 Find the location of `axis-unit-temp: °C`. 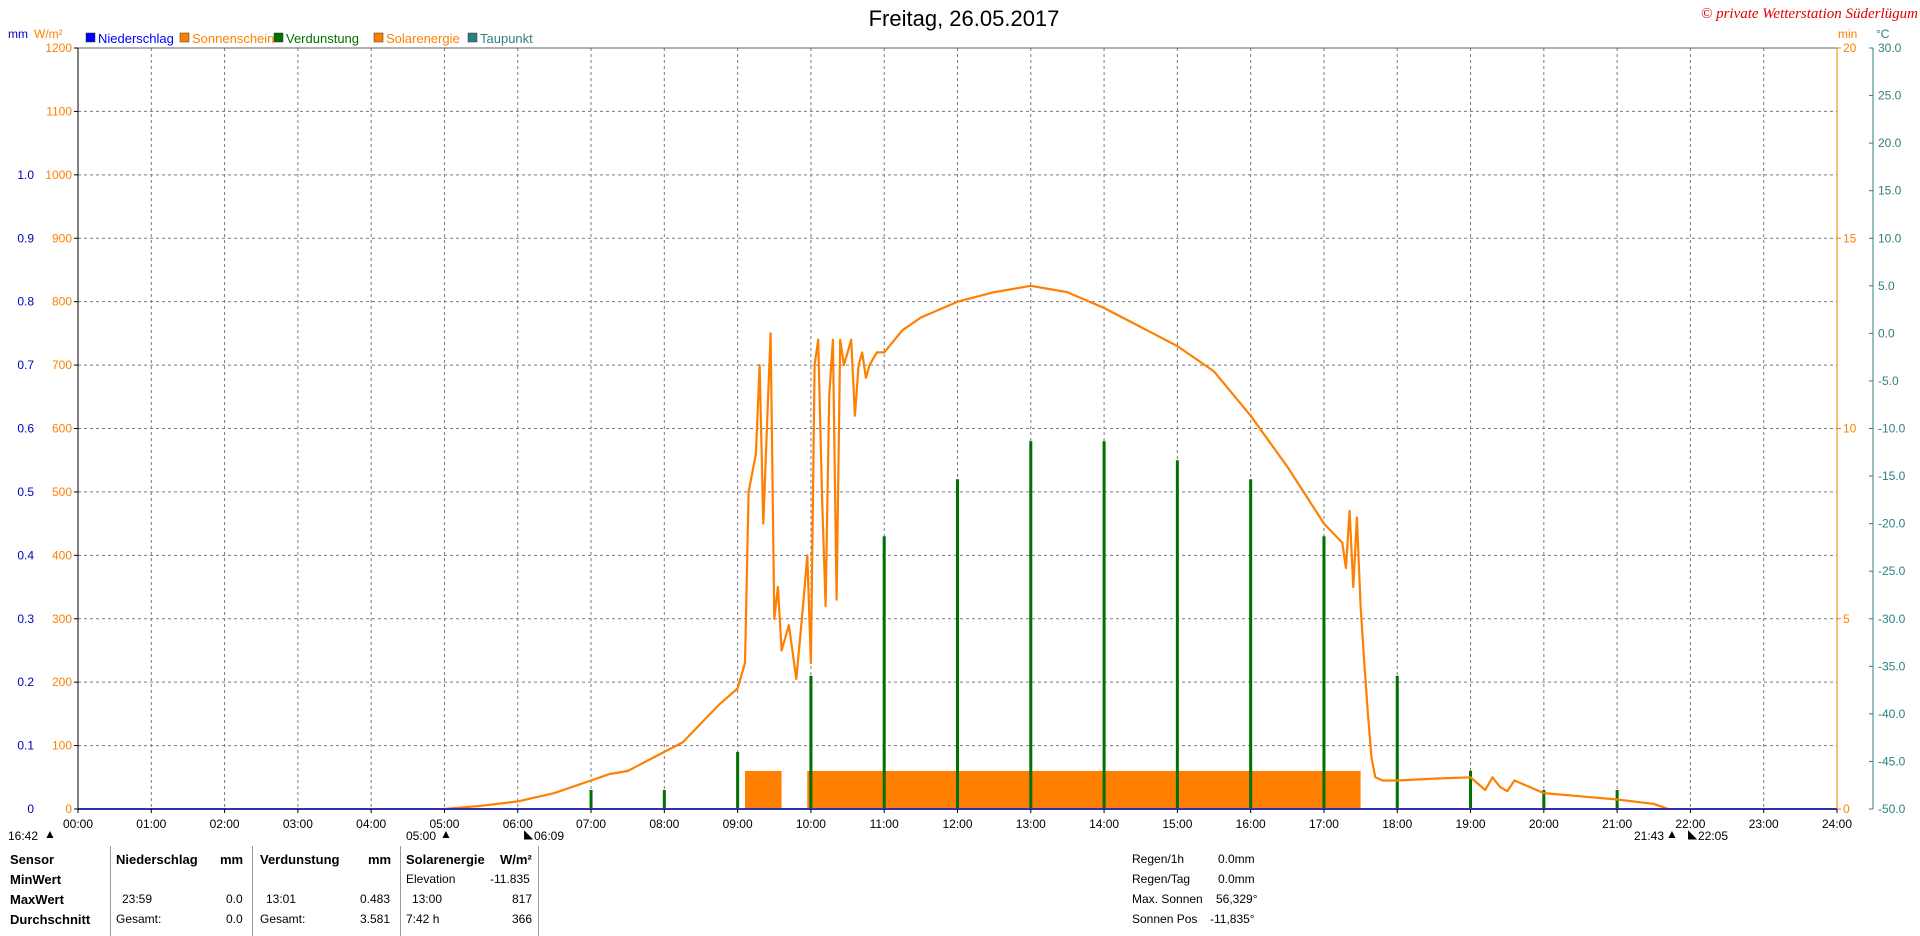

axis-unit-temp: °C is located at coordinates (1883, 34).